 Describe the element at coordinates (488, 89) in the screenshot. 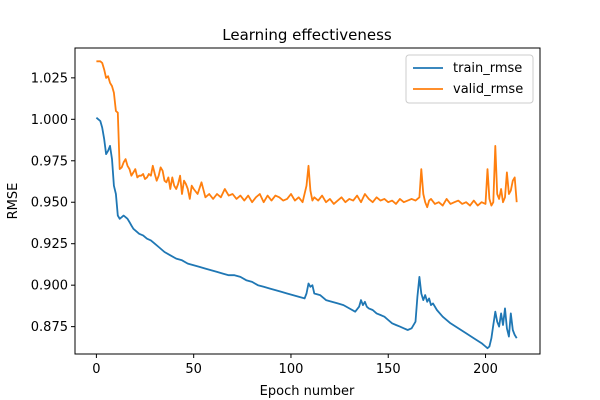

I see `legend-label-valid-rmse: valid_rmse` at that location.